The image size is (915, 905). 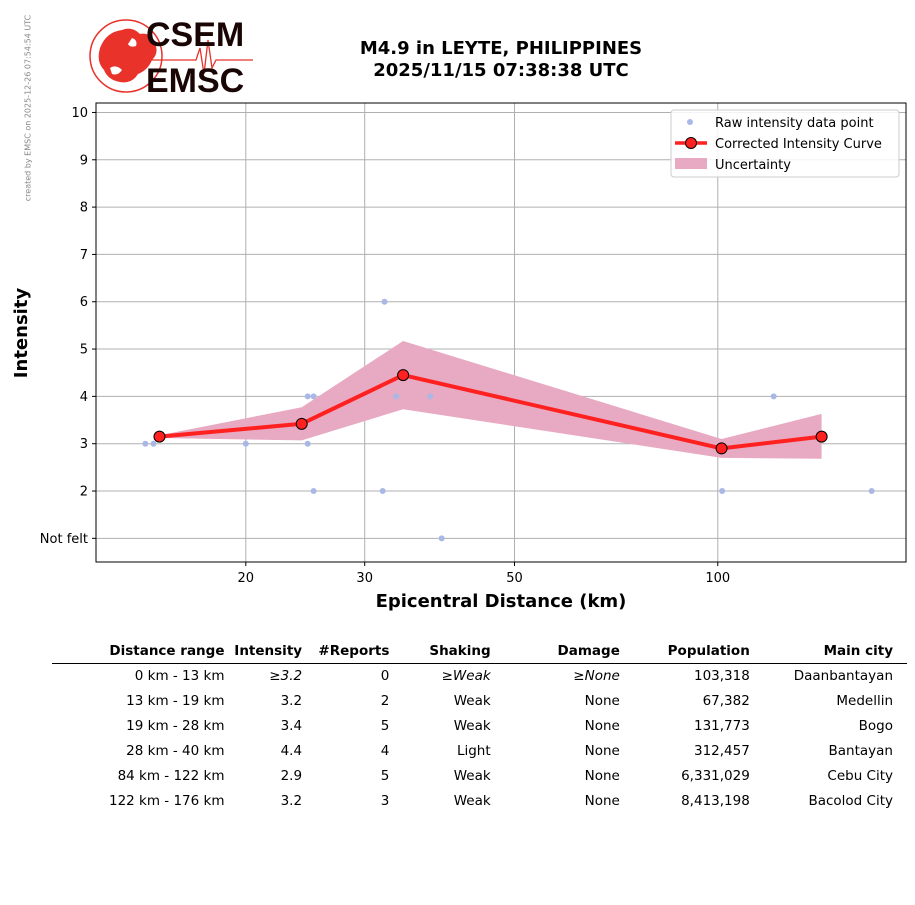 What do you see at coordinates (84, 208) in the screenshot?
I see `y-tick-label: 8` at bounding box center [84, 208].